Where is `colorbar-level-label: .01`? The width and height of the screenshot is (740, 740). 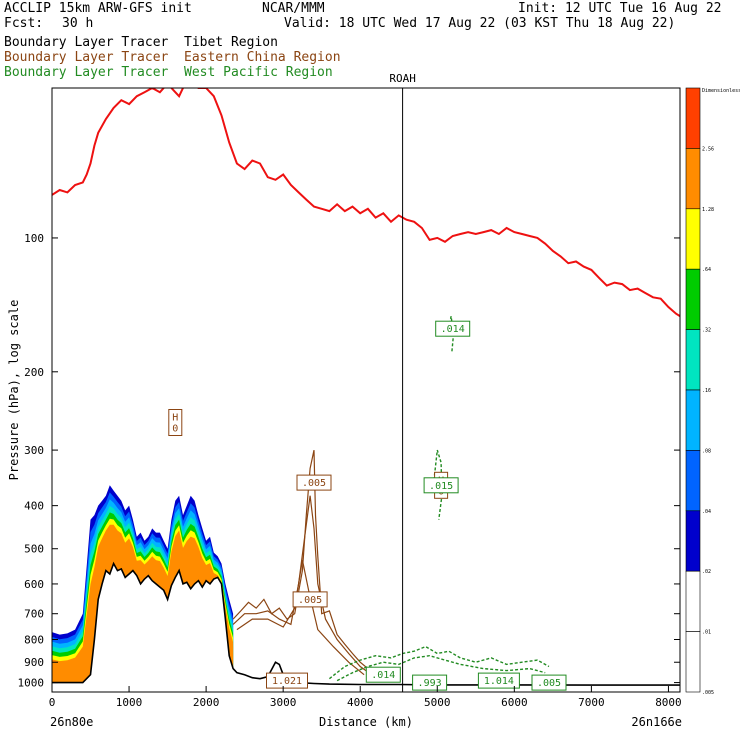 colorbar-level-label: .01 is located at coordinates (706, 633).